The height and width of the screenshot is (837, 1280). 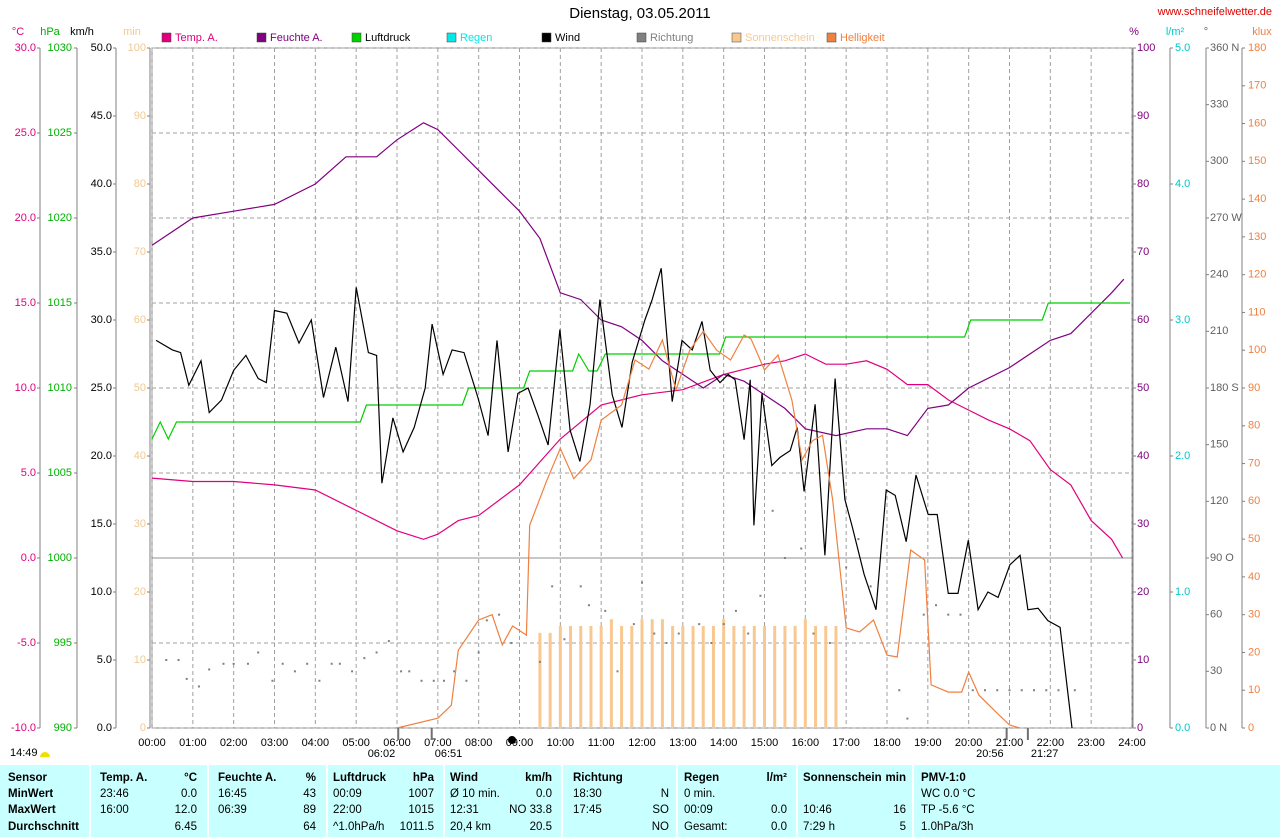 I want to click on y-tick-label: 110, so click(x=1257, y=312).